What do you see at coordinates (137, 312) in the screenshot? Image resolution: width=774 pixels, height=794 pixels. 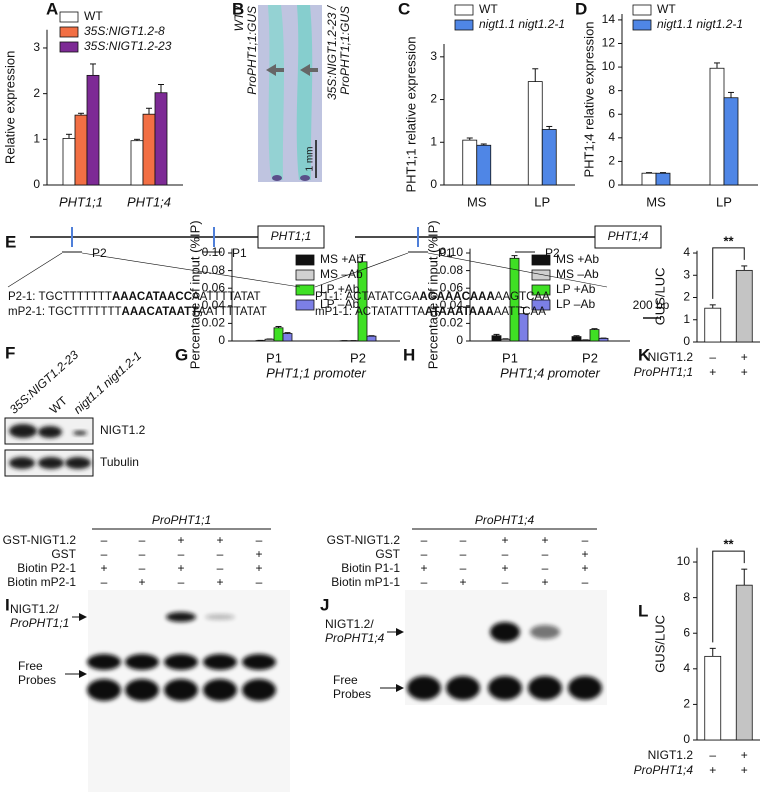 I see `sequence: mP2-1: TGCTTTTTTTAAACATAATTAATTTTATAT` at bounding box center [137, 312].